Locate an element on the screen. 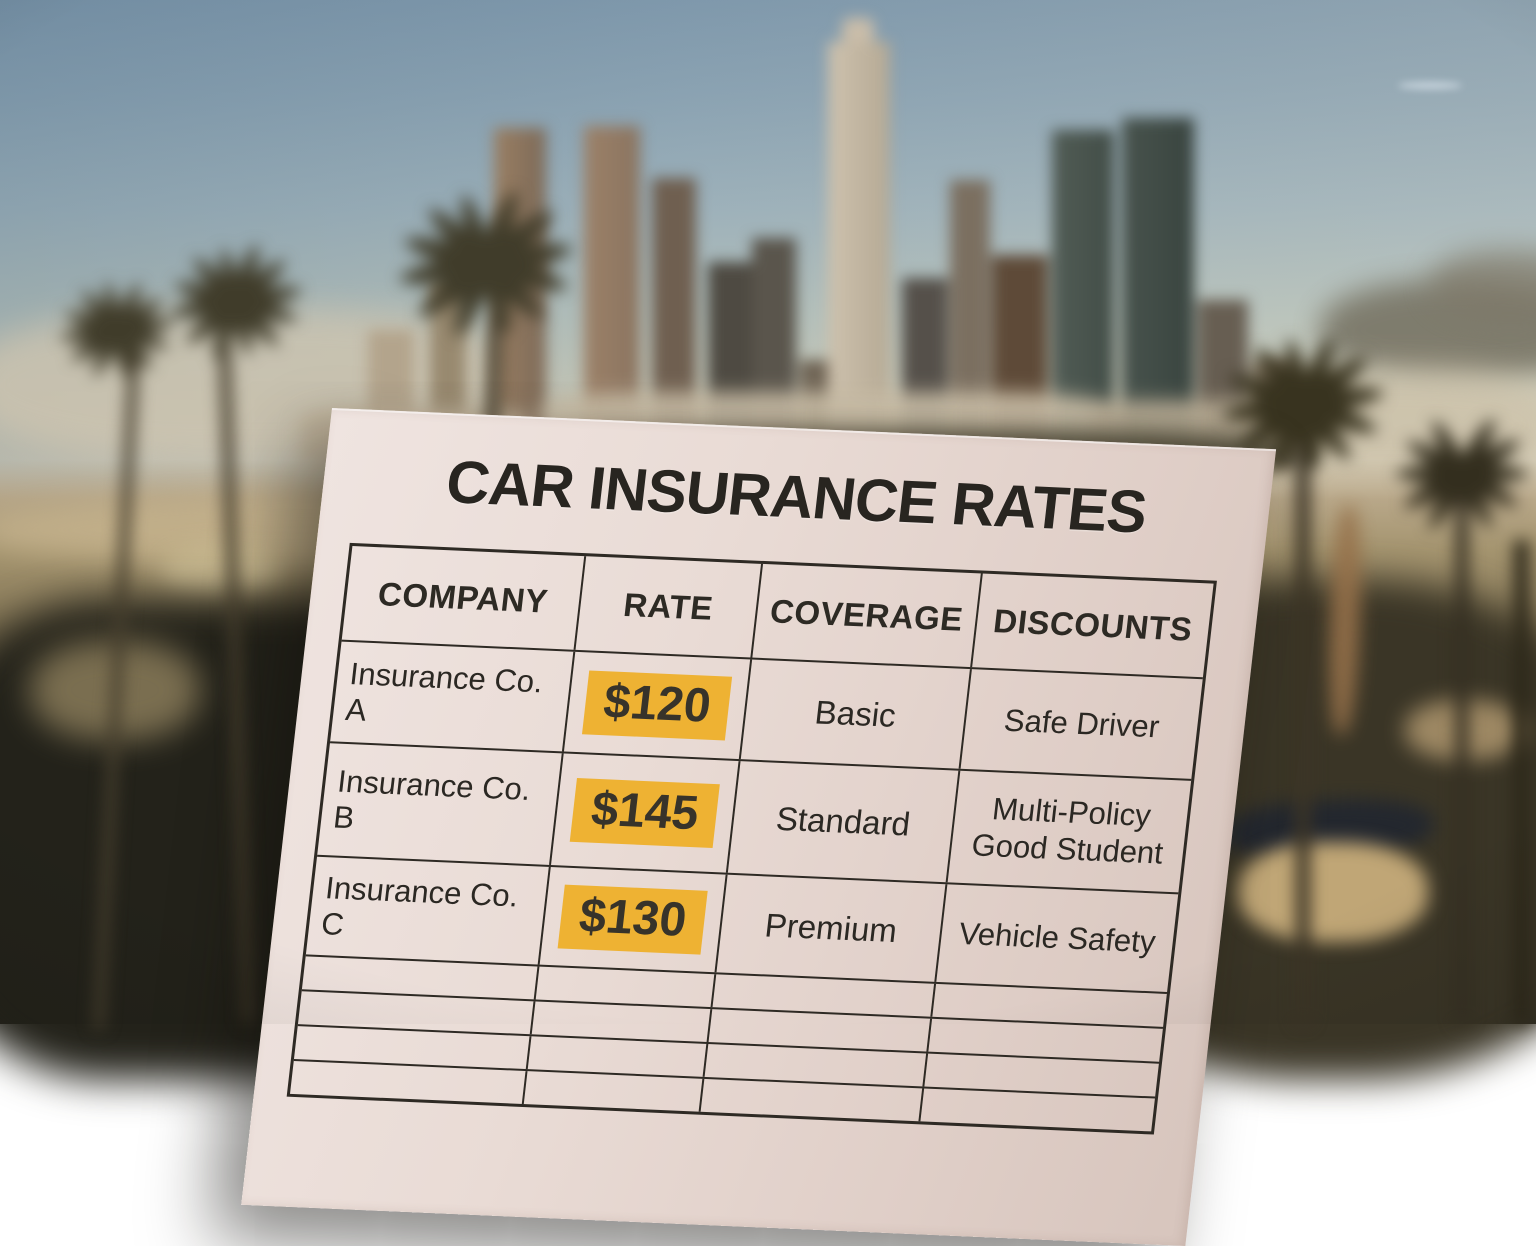 The height and width of the screenshot is (1246, 1536). discounts-cell: Multi-Policy Good Student is located at coordinates (1067, 831).